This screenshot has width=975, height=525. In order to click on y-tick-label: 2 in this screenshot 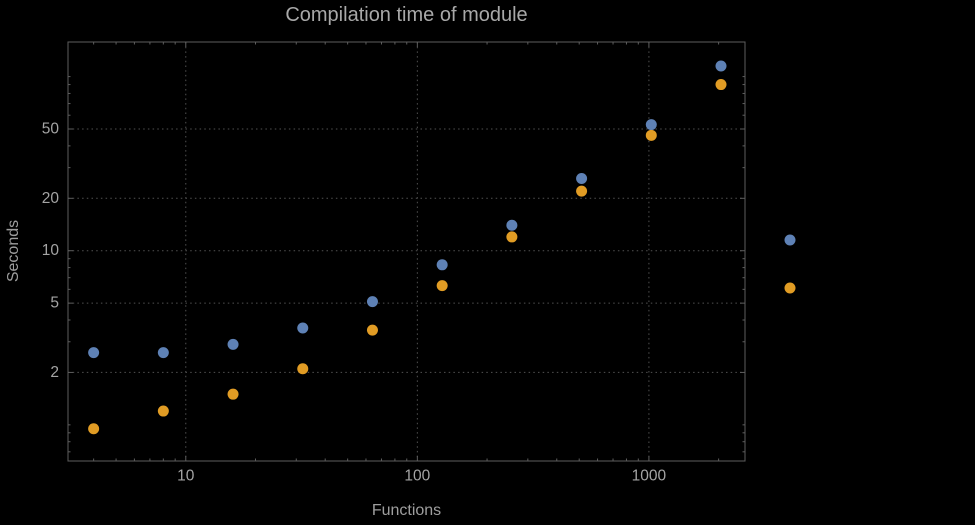, I will do `click(54, 372)`.